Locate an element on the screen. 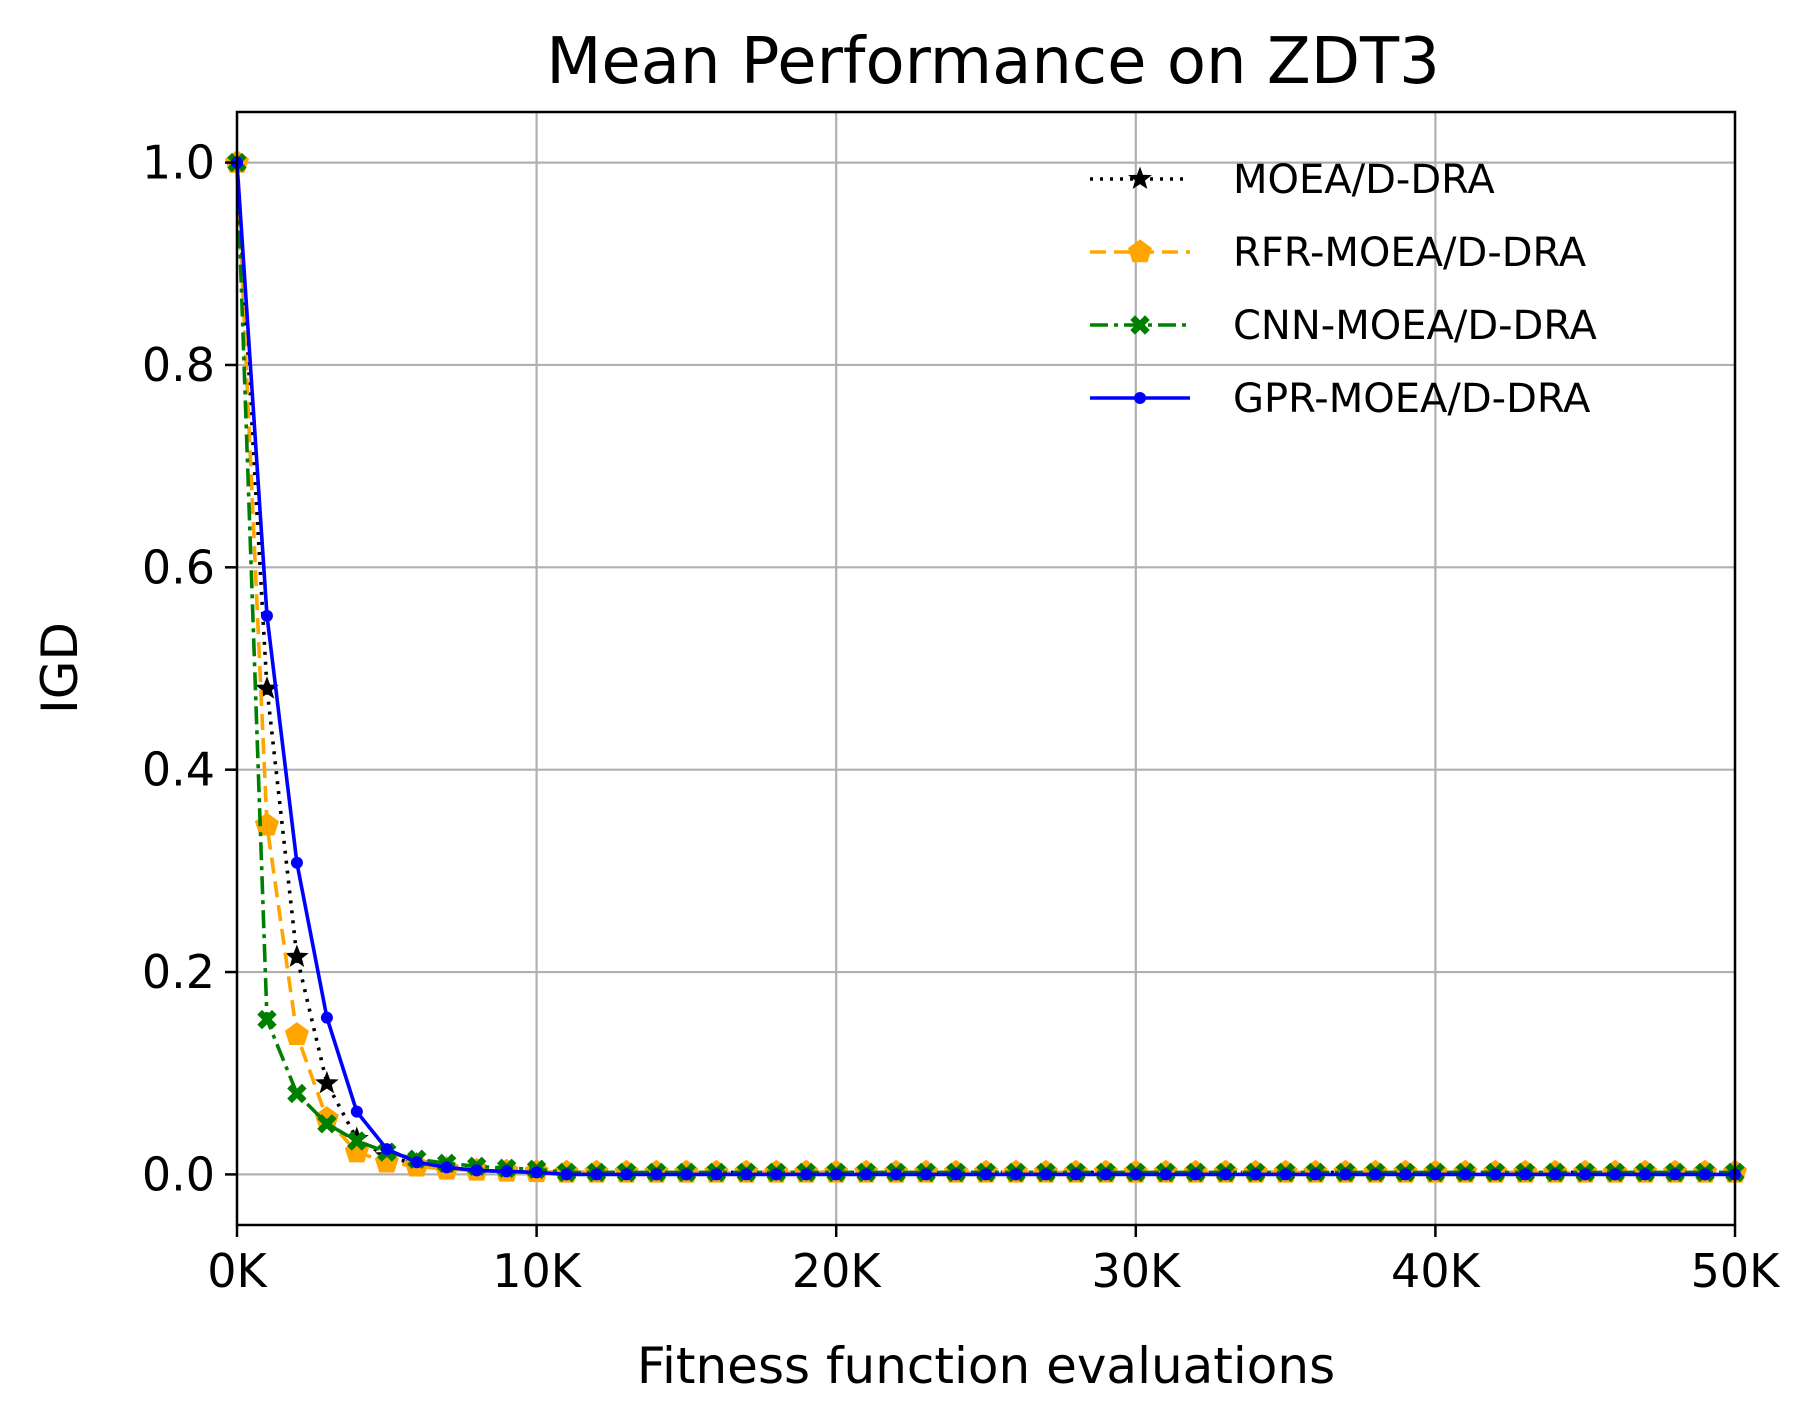 This screenshot has height=1416, width=1813. x-axis-ticks: 0K 10K 20K 30K 40K 50K is located at coordinates (994, 1261).